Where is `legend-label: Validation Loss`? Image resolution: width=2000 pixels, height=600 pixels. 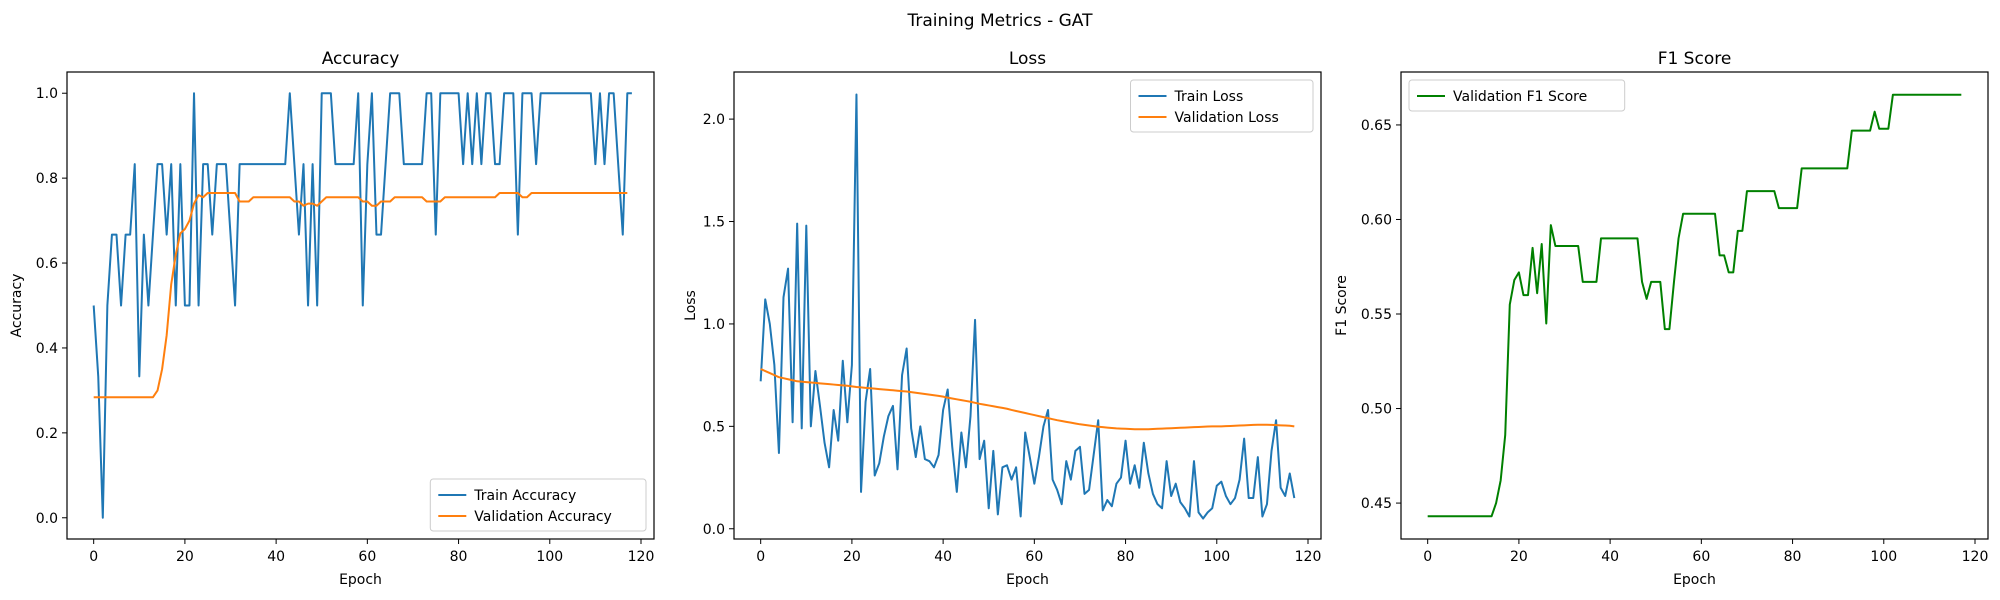 legend-label: Validation Loss is located at coordinates (1227, 118).